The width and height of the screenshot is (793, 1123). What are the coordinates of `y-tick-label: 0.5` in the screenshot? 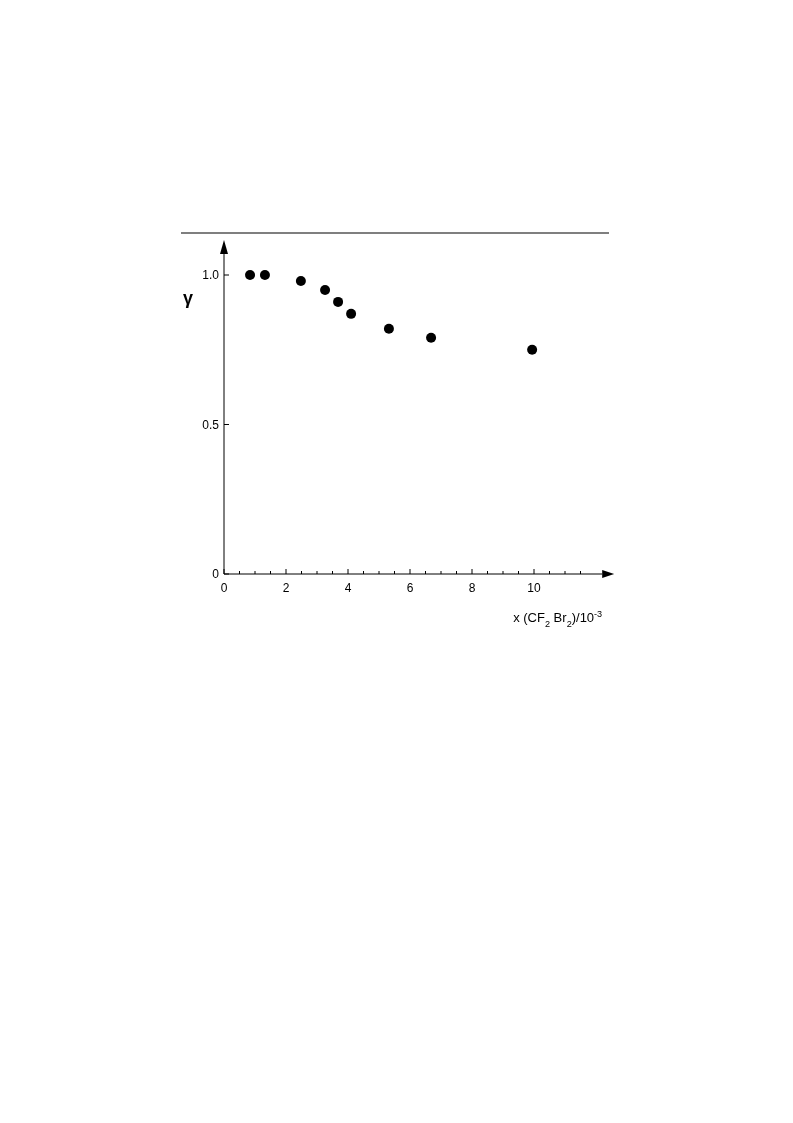 It's located at (211, 424).